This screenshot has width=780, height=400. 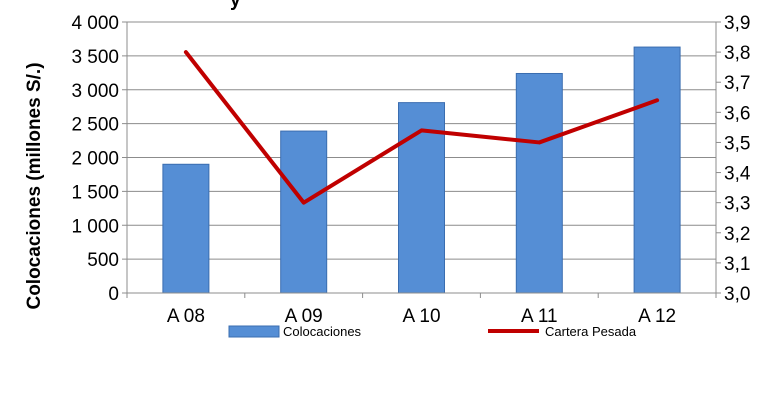 What do you see at coordinates (737, 23) in the screenshot?
I see `right-tick-label: 3,9` at bounding box center [737, 23].